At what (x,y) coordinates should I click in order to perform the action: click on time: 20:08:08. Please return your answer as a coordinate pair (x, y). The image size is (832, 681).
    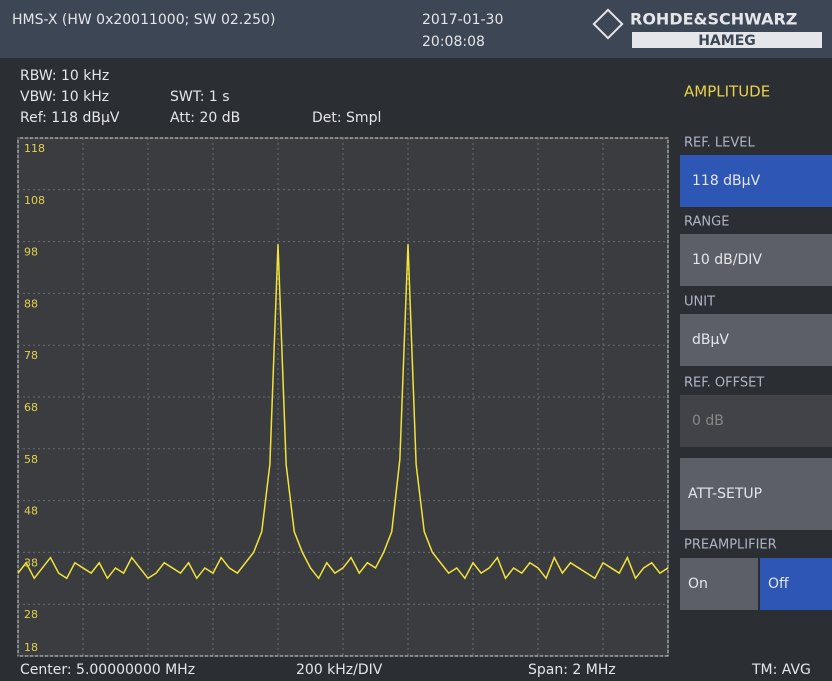
    Looking at the image, I should click on (453, 42).